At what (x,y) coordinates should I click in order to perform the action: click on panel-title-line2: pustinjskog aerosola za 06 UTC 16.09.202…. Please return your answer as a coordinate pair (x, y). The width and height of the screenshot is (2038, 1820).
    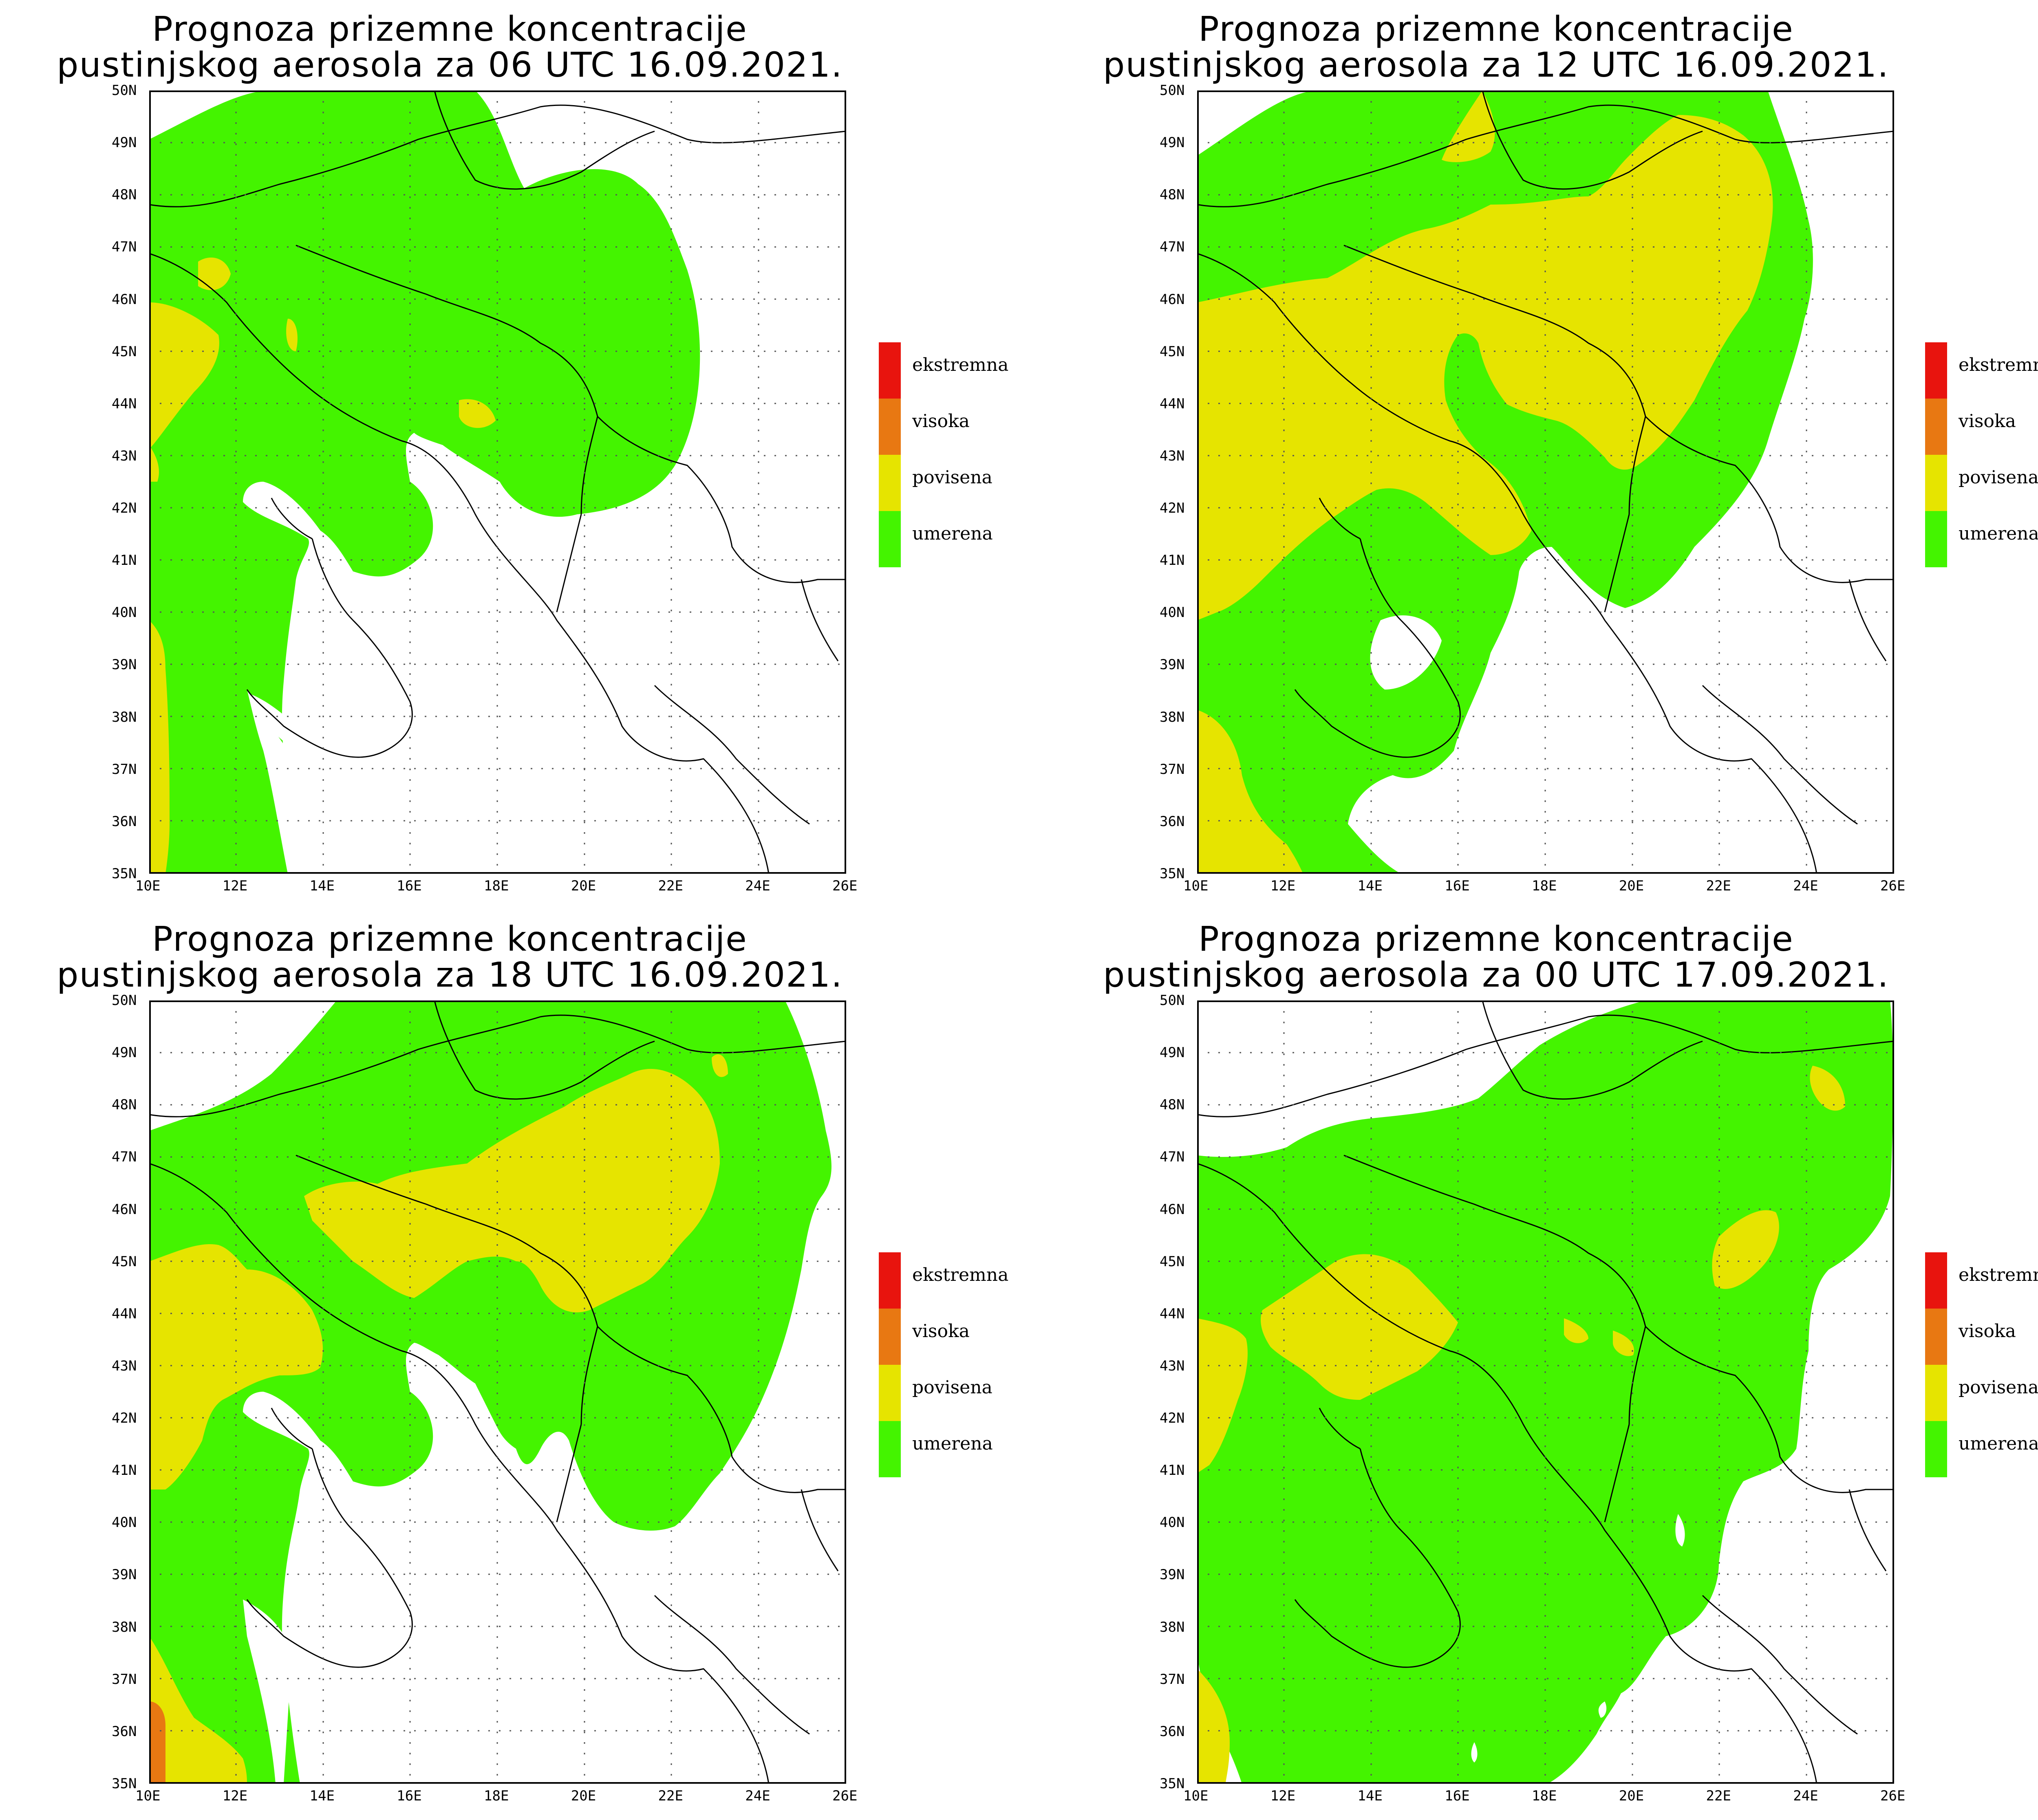
    Looking at the image, I should click on (450, 65).